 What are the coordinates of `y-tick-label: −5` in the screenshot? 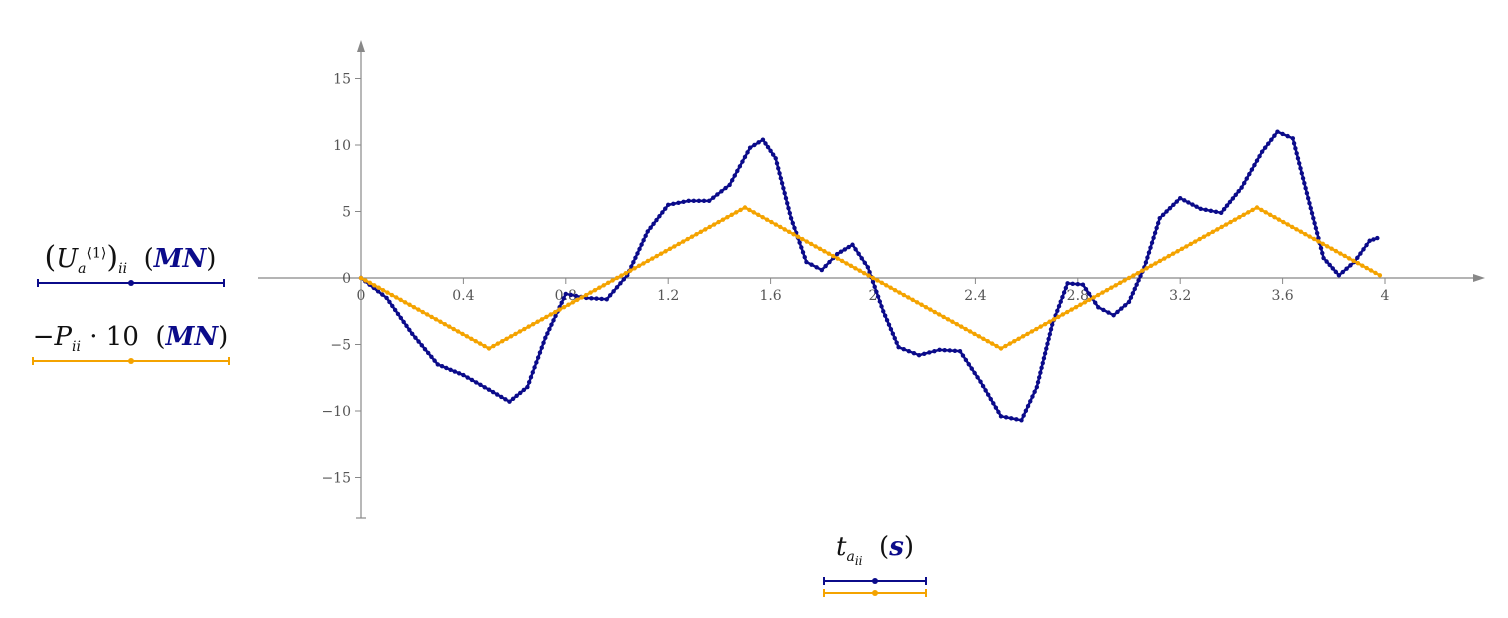 It's located at (340, 346).